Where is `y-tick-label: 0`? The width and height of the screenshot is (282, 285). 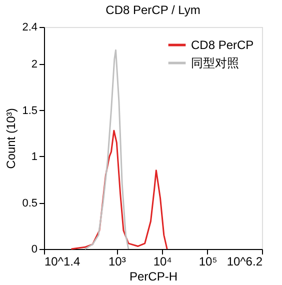
y-tick-label: 0 is located at coordinates (34, 250).